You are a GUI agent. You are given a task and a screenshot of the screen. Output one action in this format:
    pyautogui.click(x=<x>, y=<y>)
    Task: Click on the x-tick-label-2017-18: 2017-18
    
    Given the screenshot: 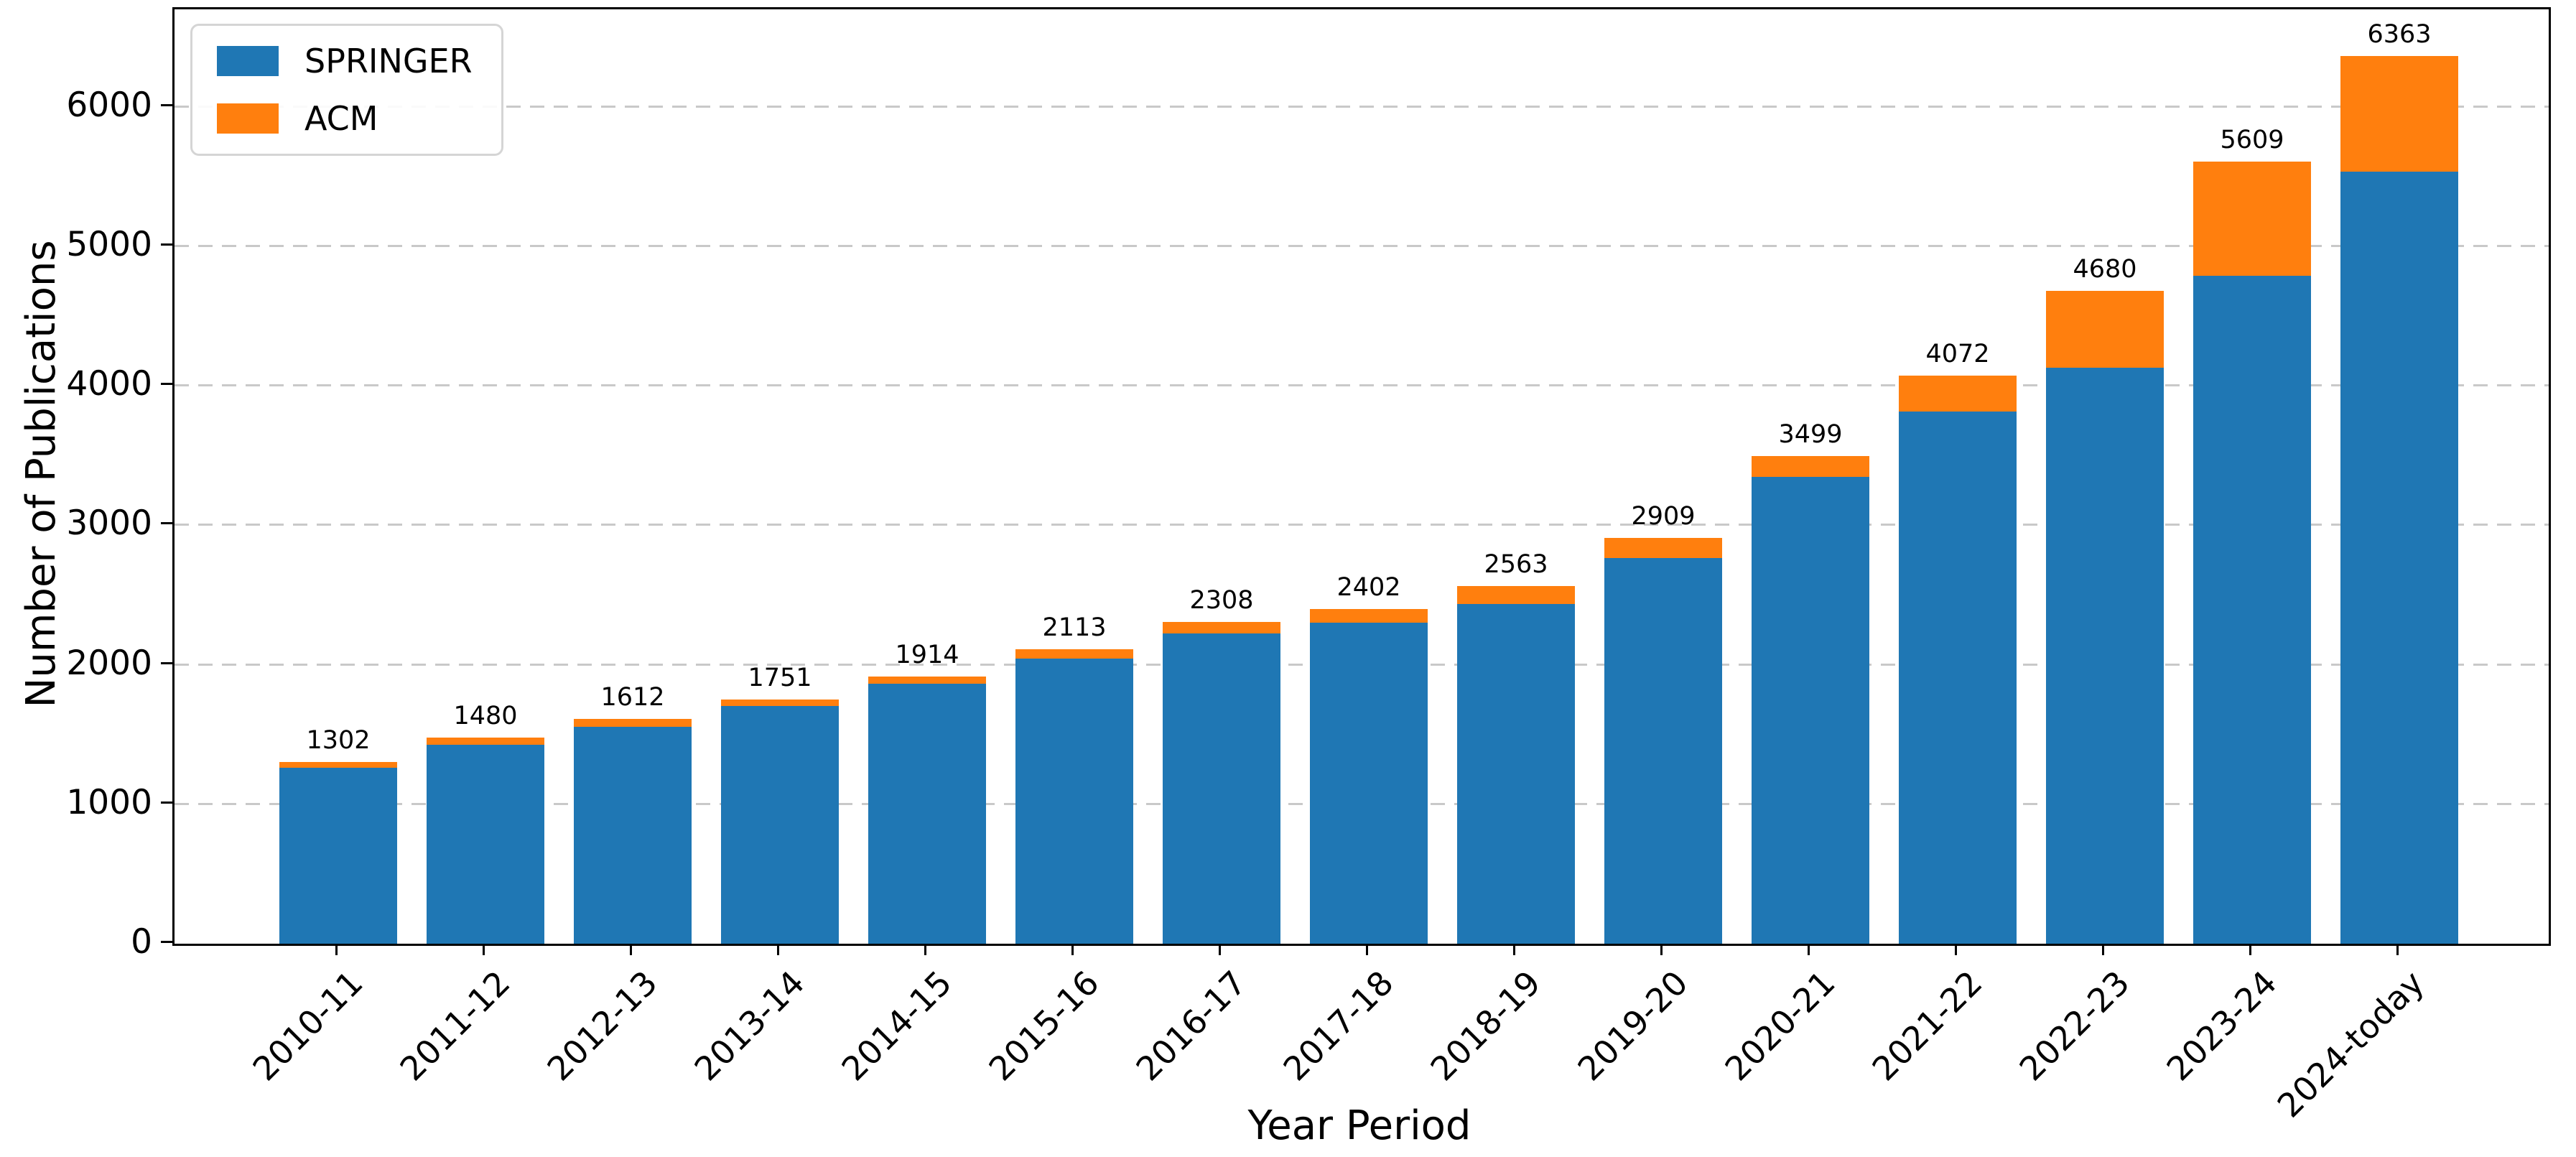 What is the action you would take?
    pyautogui.click(x=1338, y=1026)
    